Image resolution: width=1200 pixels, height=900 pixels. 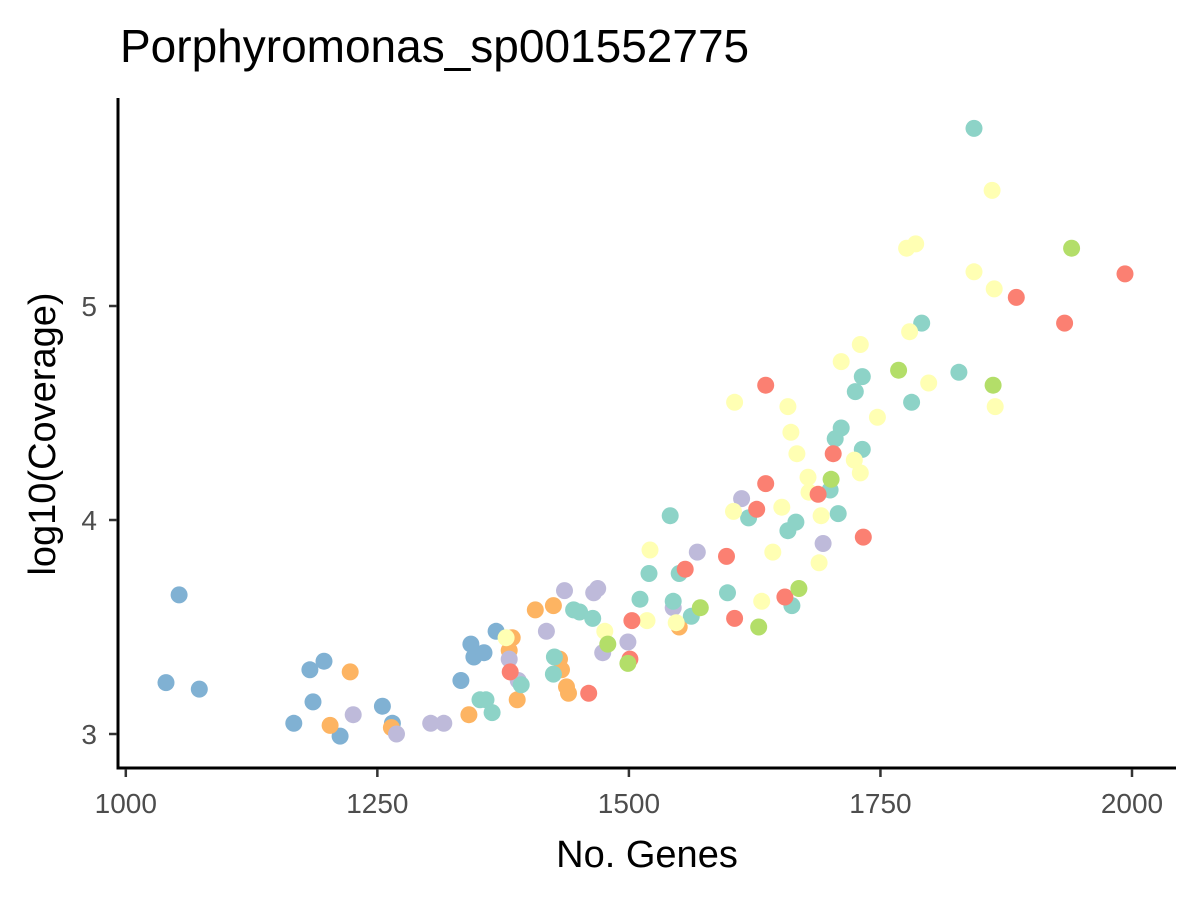 What do you see at coordinates (1132, 803) in the screenshot?
I see `x-tick-label: 2000` at bounding box center [1132, 803].